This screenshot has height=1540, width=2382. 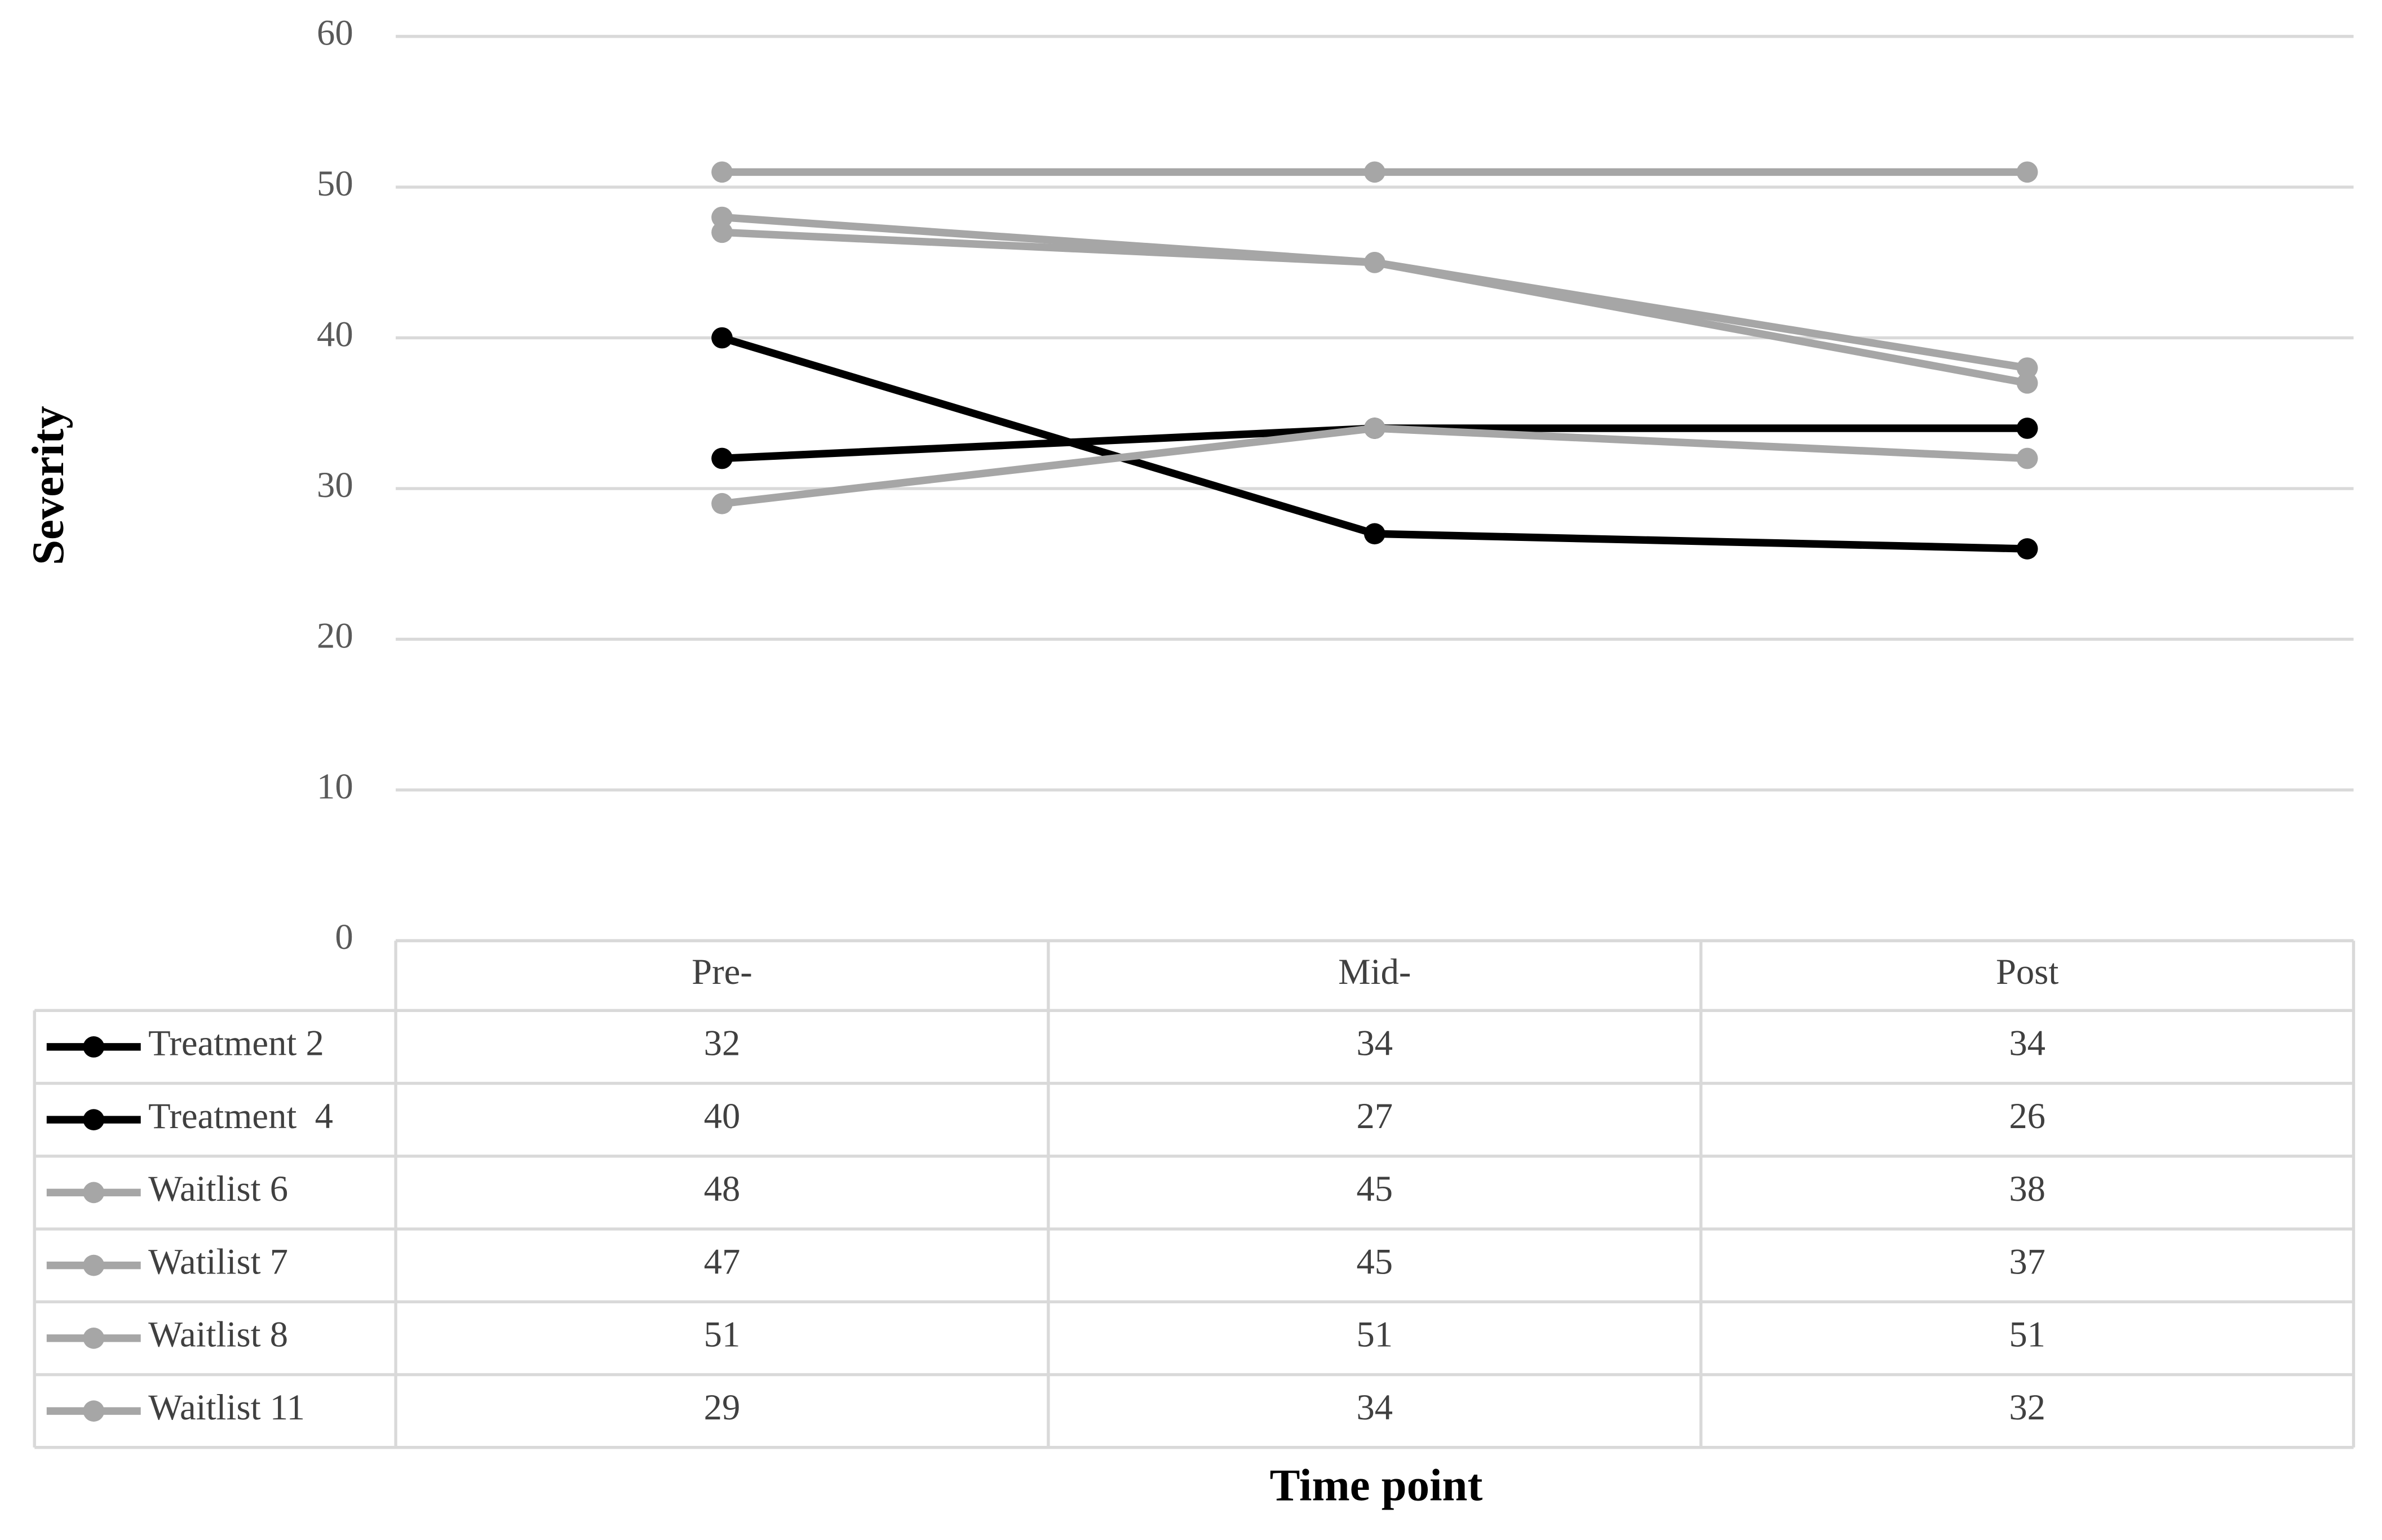 What do you see at coordinates (335, 786) in the screenshot?
I see `y-tick-label: 10` at bounding box center [335, 786].